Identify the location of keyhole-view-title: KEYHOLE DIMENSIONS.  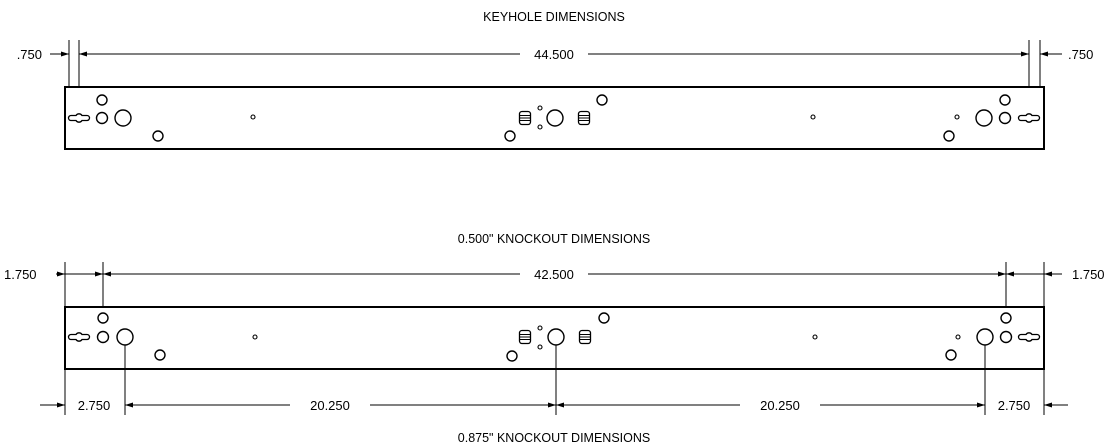
(554, 17).